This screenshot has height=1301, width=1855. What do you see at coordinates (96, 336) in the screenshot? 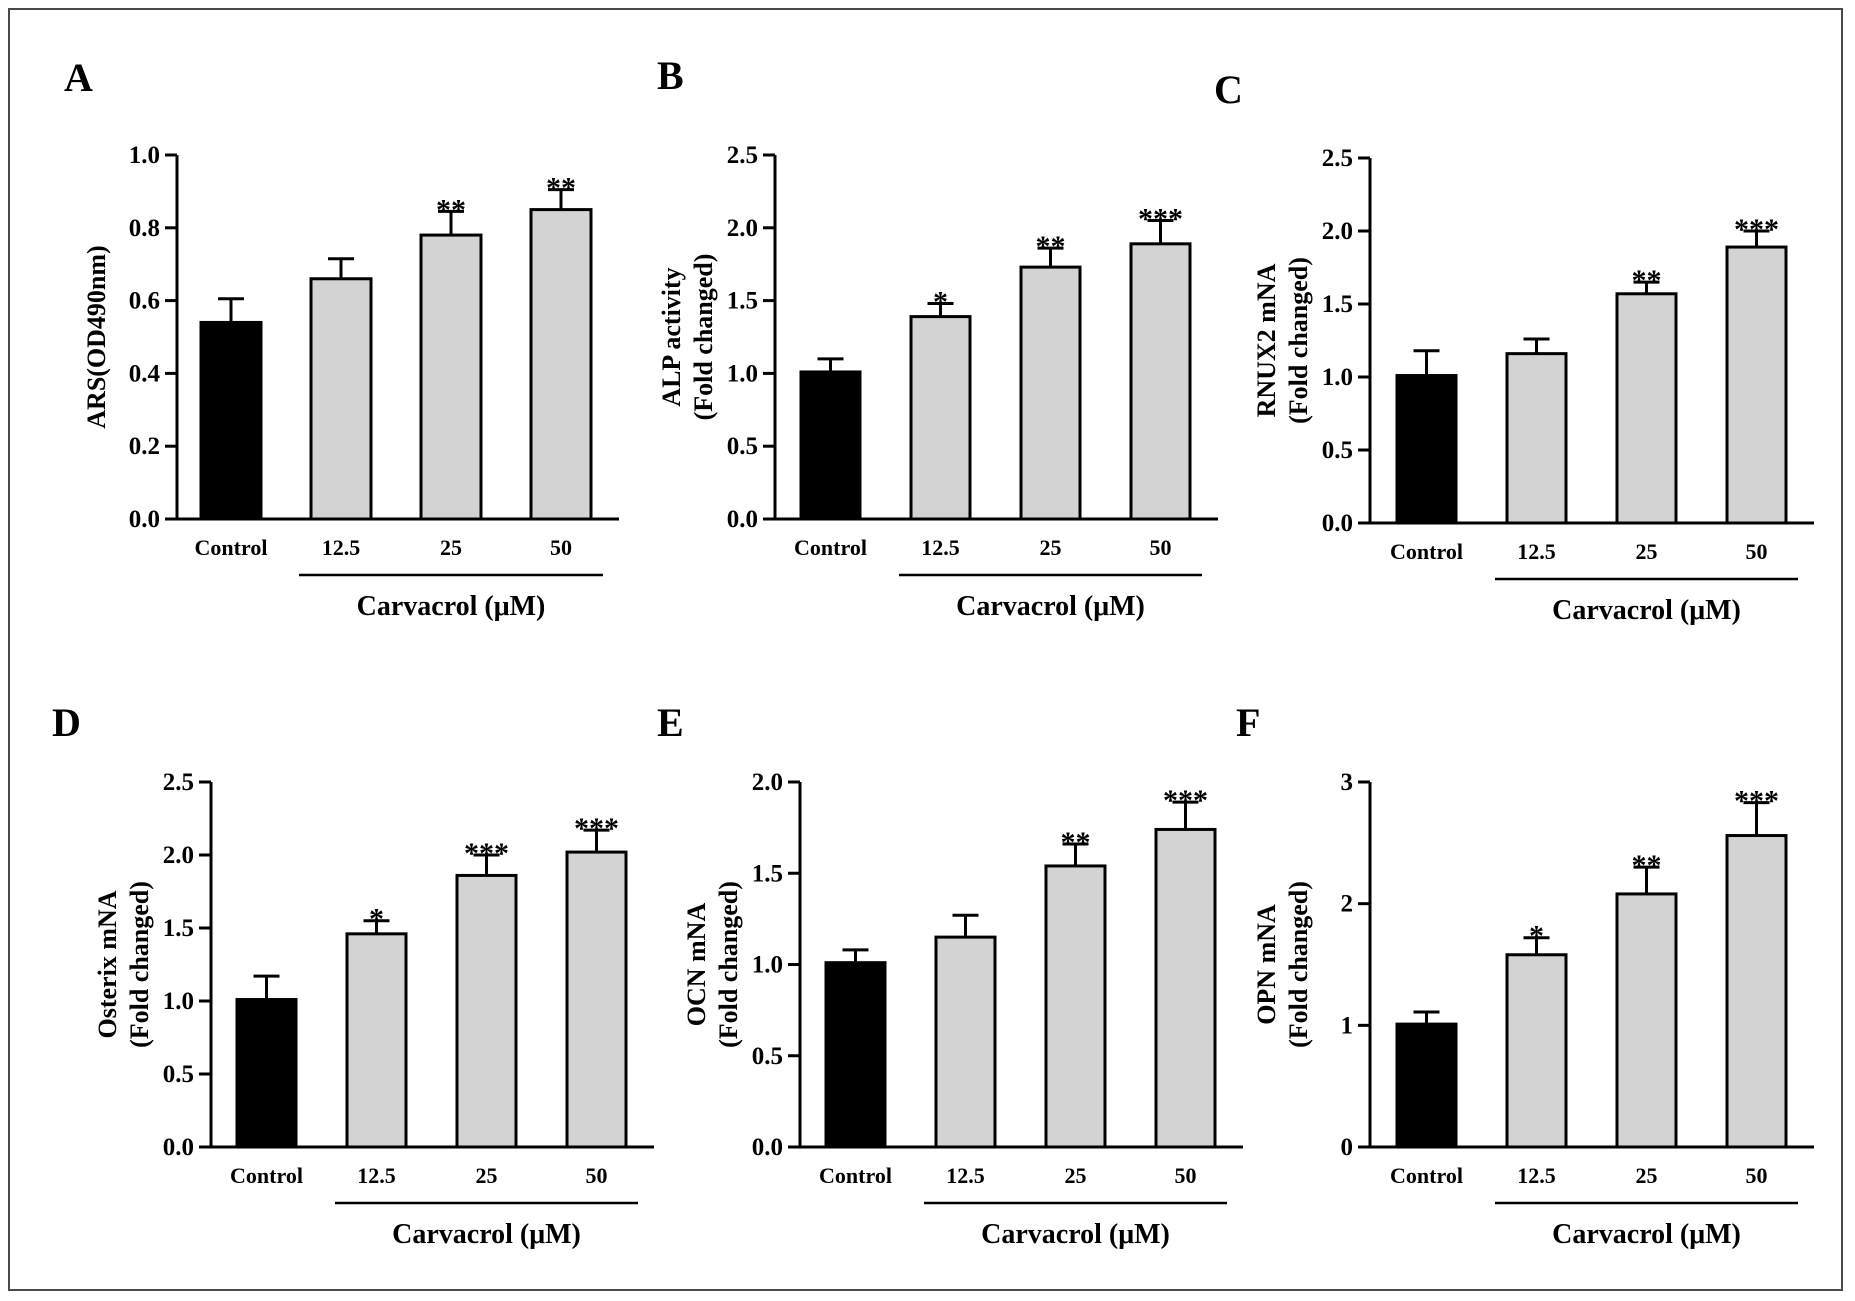
I see `y-axis-label: ARS(OD490nm)` at bounding box center [96, 336].